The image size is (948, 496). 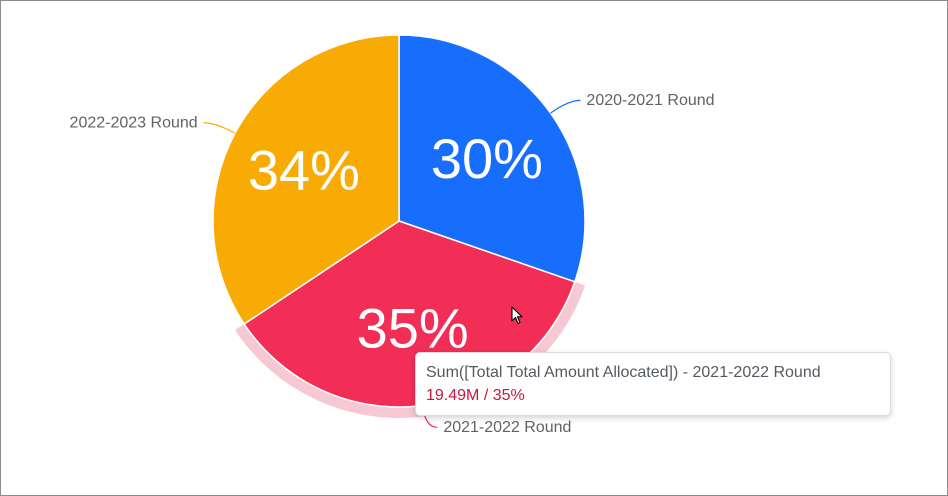 I want to click on slice-category-label: 2022-2023 Round, so click(x=134, y=122).